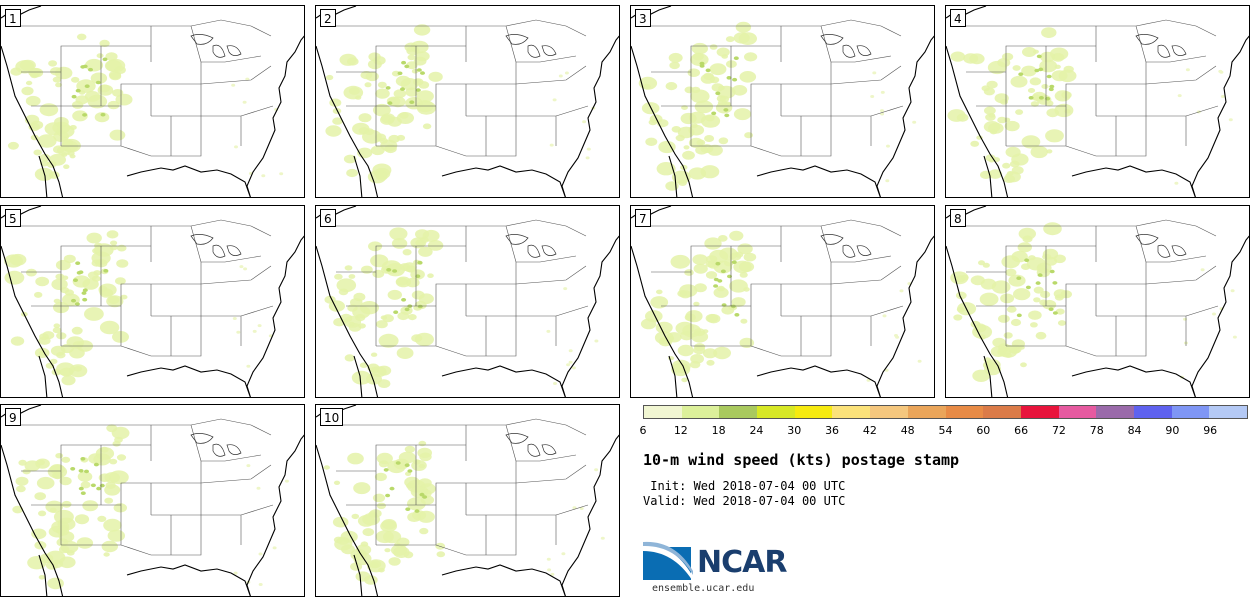  I want to click on colorbar-tick-label: 48, so click(907, 430).